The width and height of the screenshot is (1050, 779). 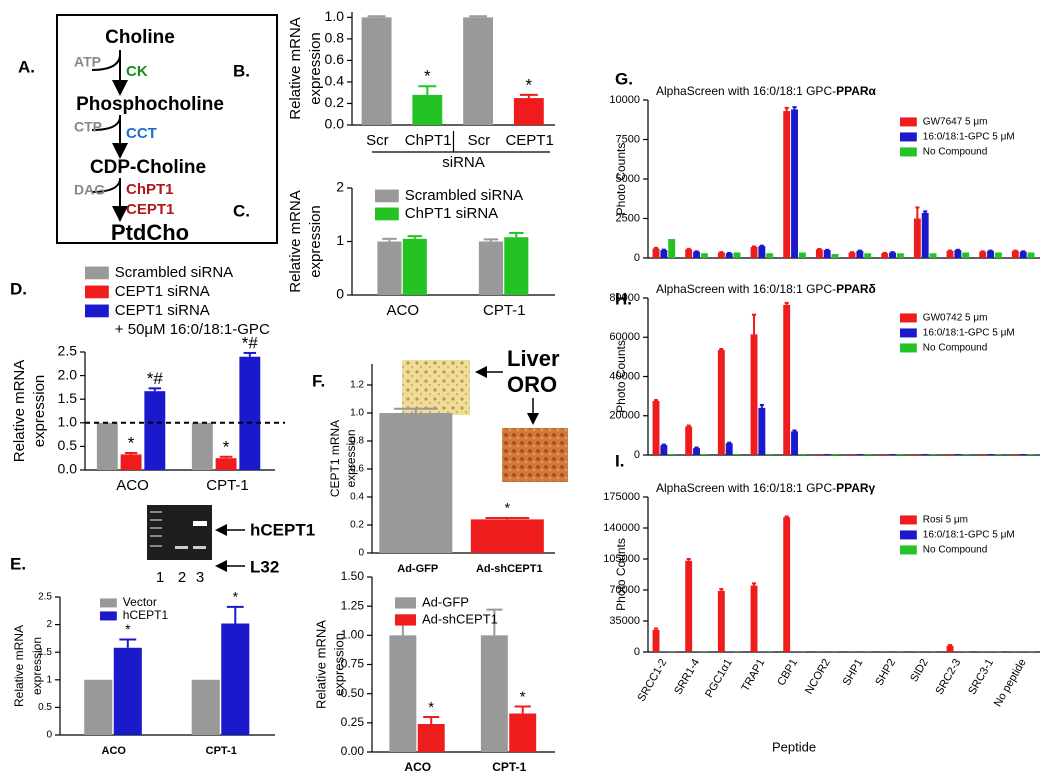 What do you see at coordinates (174, 272) in the screenshot?
I see `legend-label: Scrambled siRNA` at bounding box center [174, 272].